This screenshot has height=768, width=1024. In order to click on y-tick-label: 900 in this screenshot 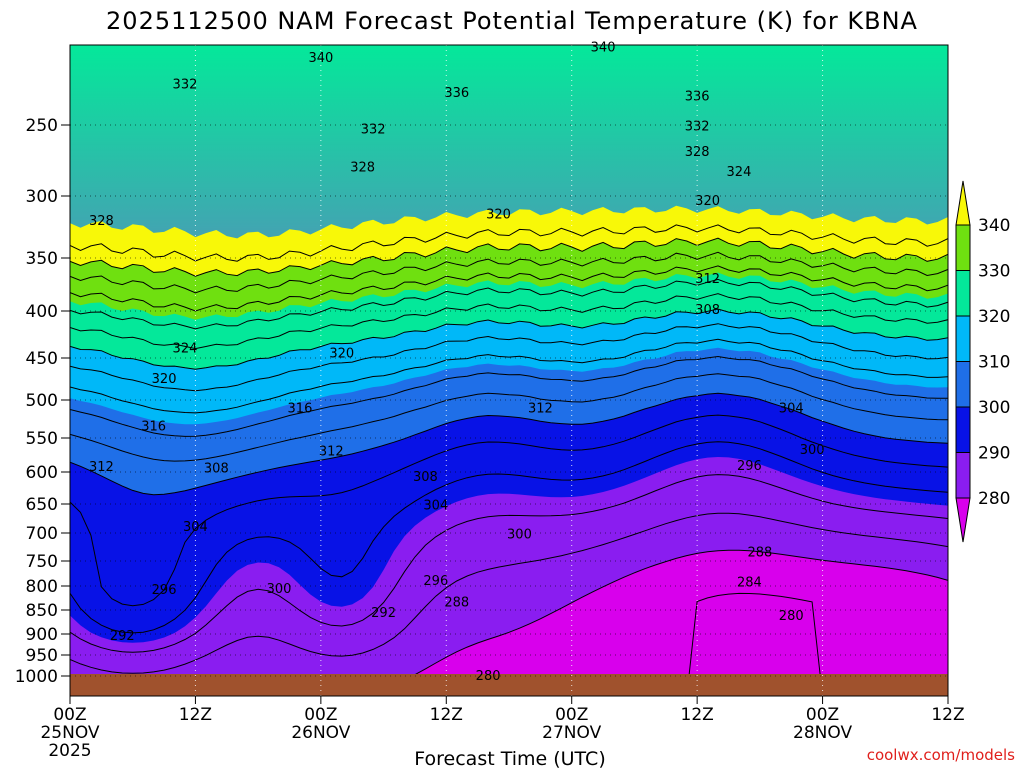, I will do `click(42, 635)`.